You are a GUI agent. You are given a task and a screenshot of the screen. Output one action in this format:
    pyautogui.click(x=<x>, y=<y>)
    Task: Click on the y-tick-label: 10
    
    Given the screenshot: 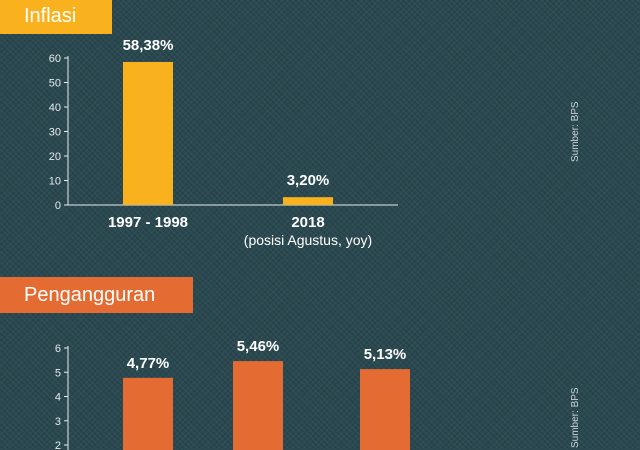 What is the action you would take?
    pyautogui.click(x=55, y=182)
    